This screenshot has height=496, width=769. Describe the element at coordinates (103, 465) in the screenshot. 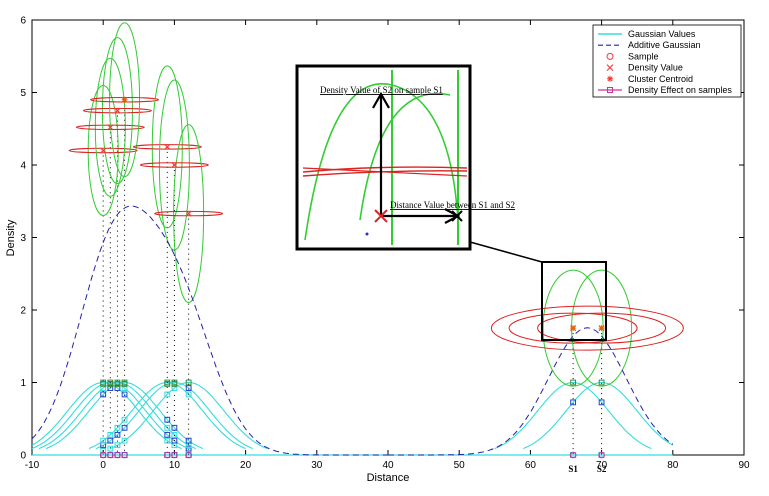

I see `x-tick-label: 0` at that location.